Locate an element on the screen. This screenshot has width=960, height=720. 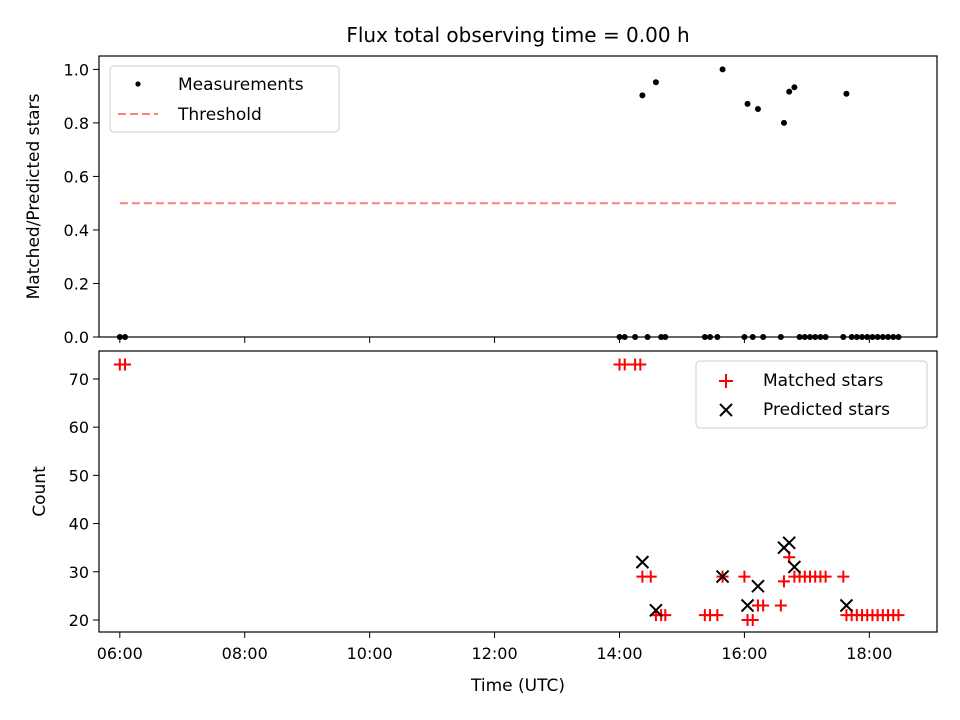
bottom-y-tick-label: 30 is located at coordinates (79, 572).